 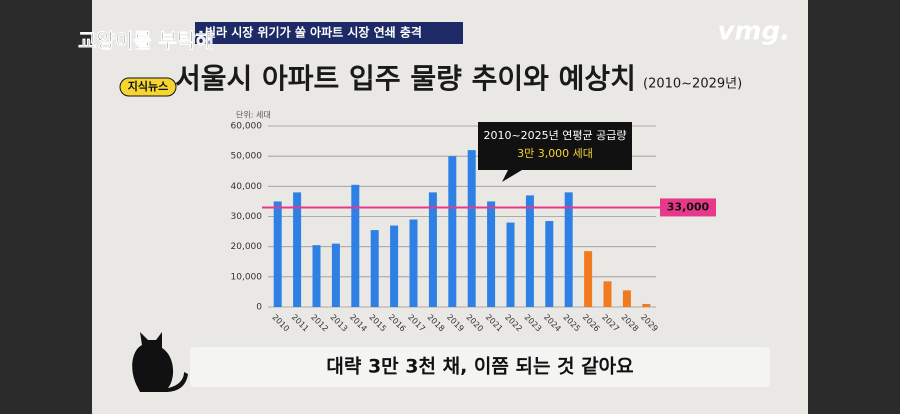 What do you see at coordinates (247, 247) in the screenshot?
I see `y-tick-label: 20,000` at bounding box center [247, 247].